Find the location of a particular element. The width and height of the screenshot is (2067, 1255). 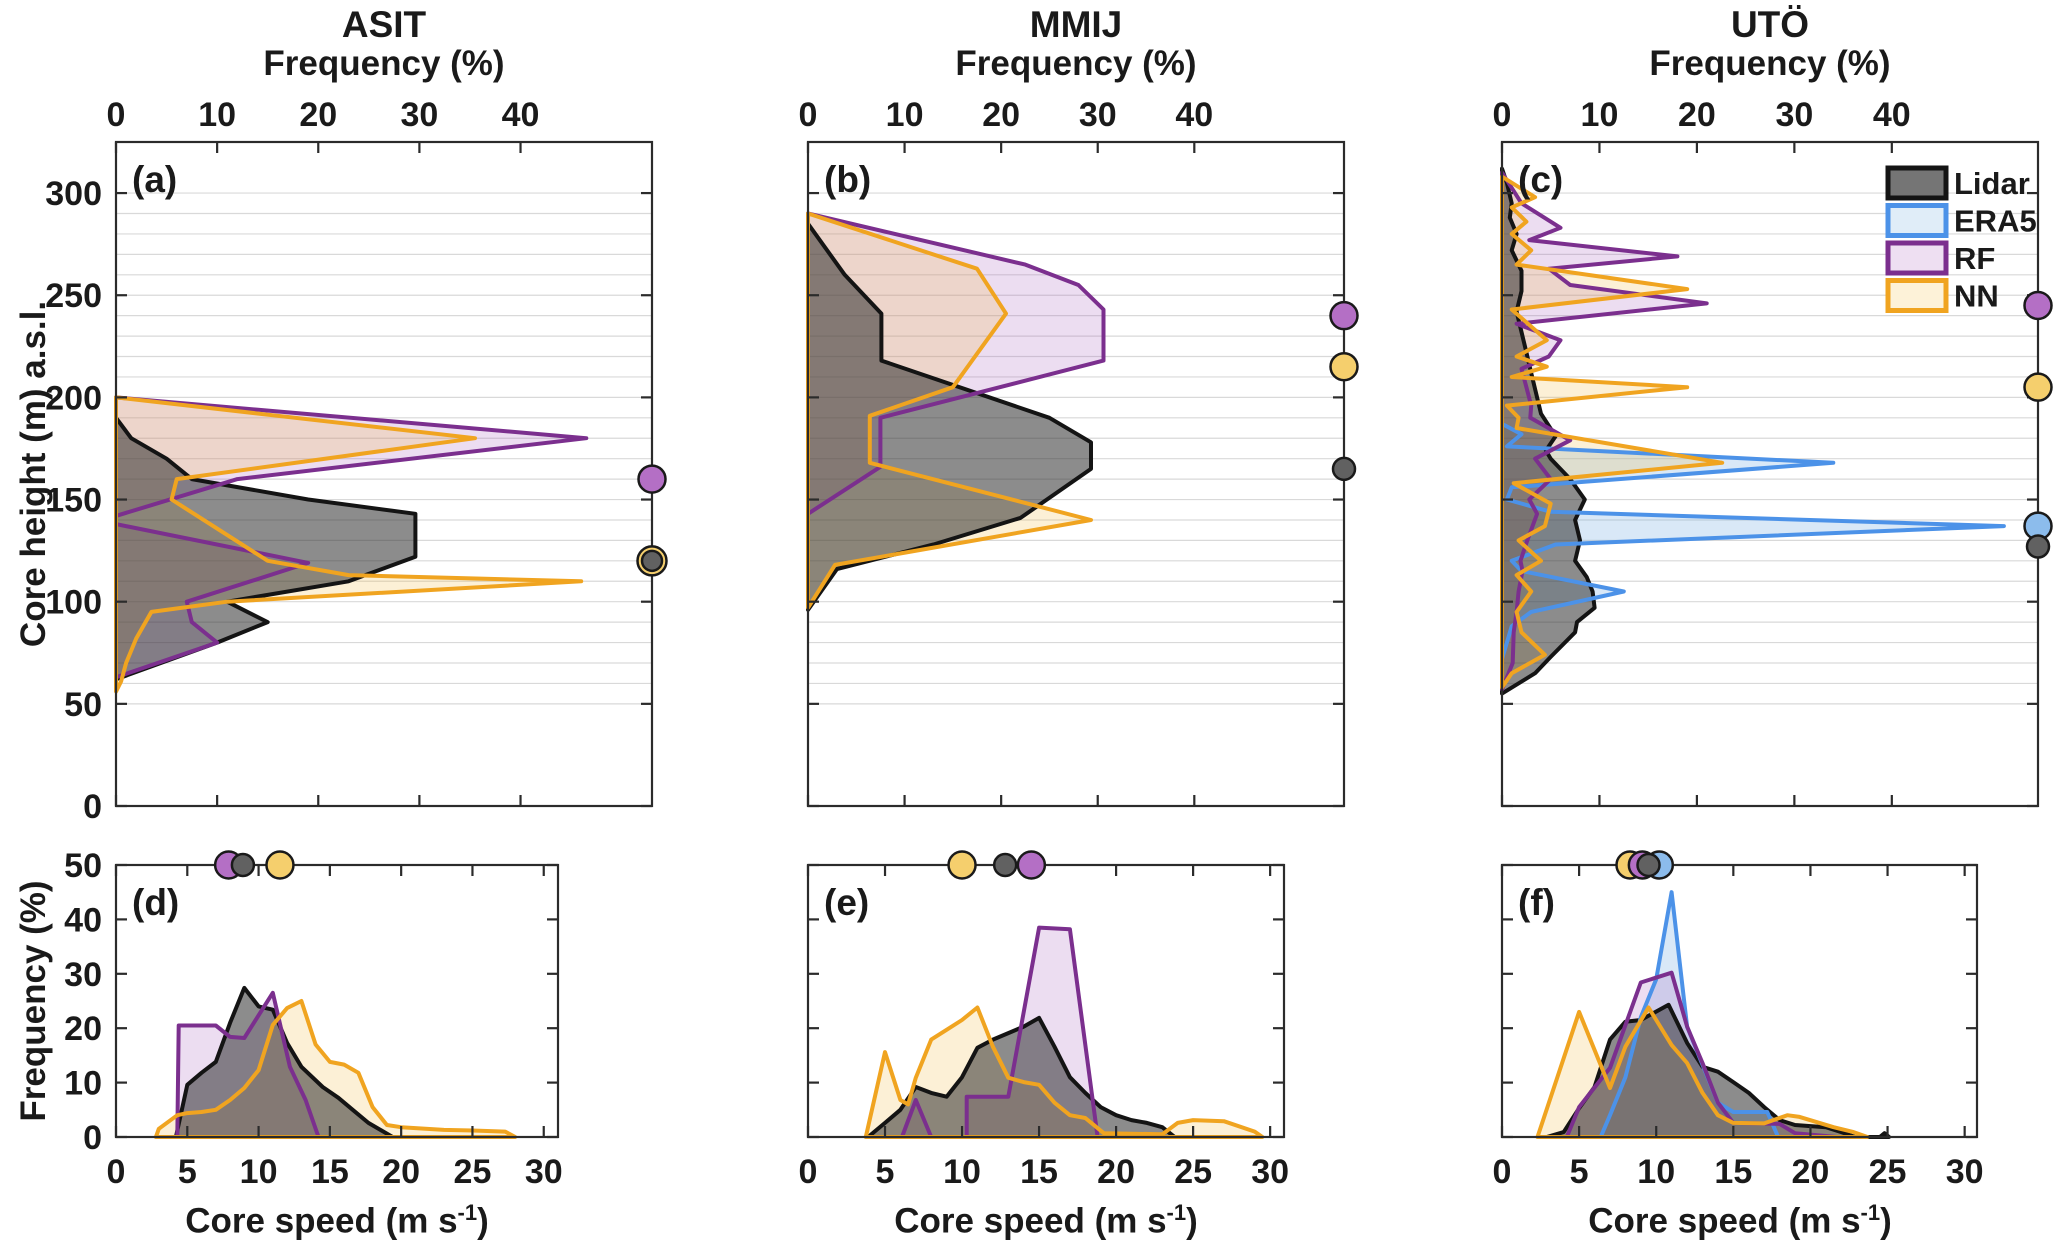

series-line-nn-b is located at coordinates (949, 410).